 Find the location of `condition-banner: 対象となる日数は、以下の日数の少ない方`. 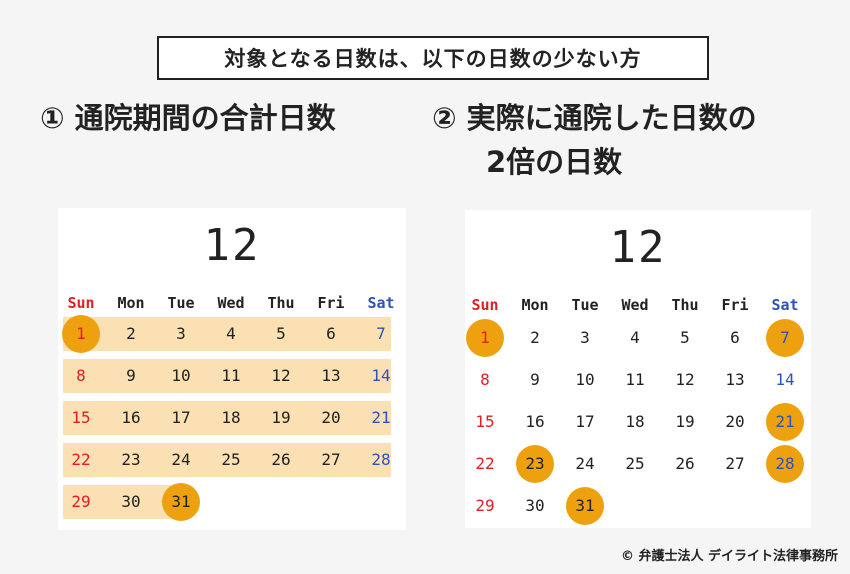

condition-banner: 対象となる日数は、以下の日数の少ない方 is located at coordinates (433, 58).